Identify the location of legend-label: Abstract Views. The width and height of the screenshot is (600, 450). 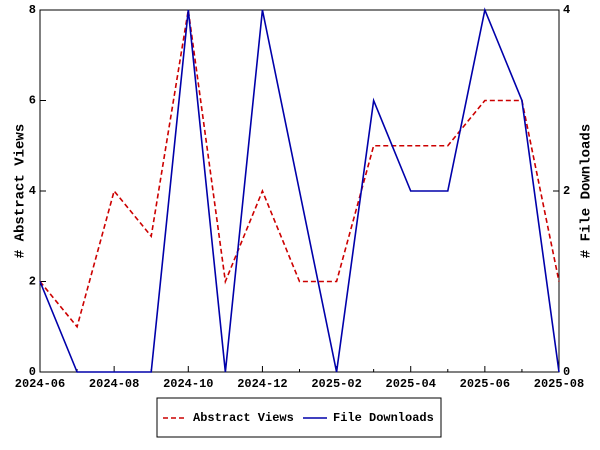
(243, 418).